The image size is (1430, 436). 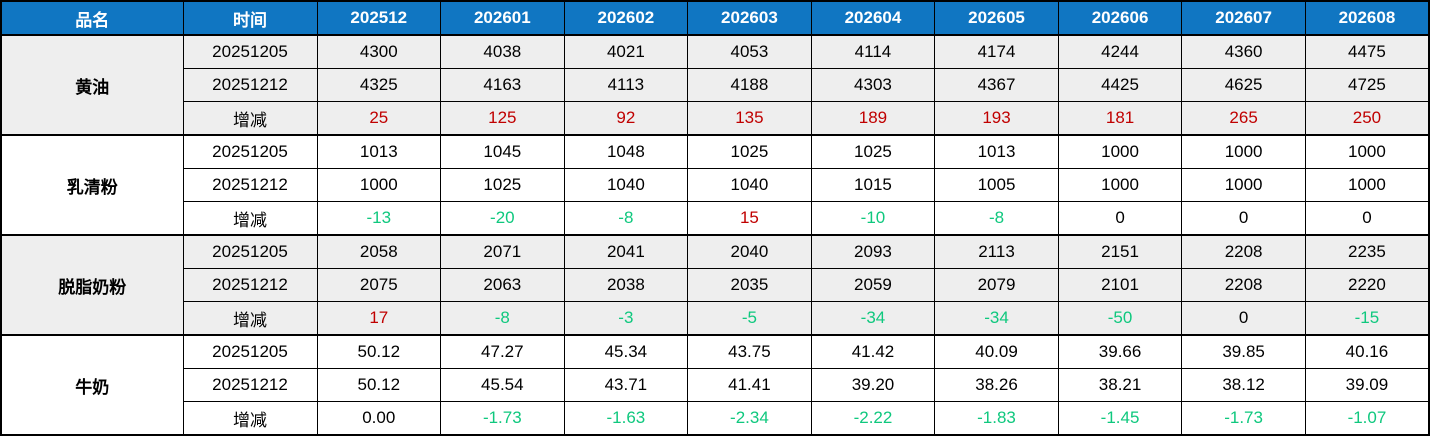 I want to click on price-value-cell: 41.41, so click(x=749, y=385).